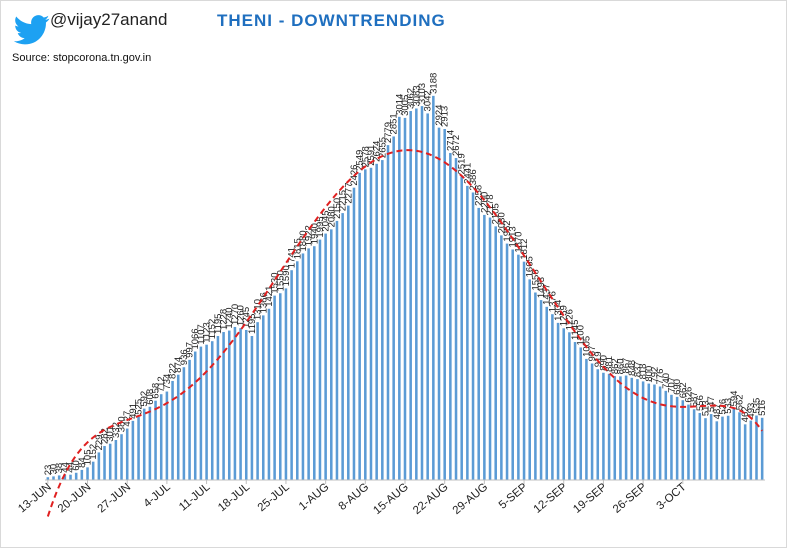 The height and width of the screenshot is (548, 787). I want to click on data-label: 837, so click(637, 369).